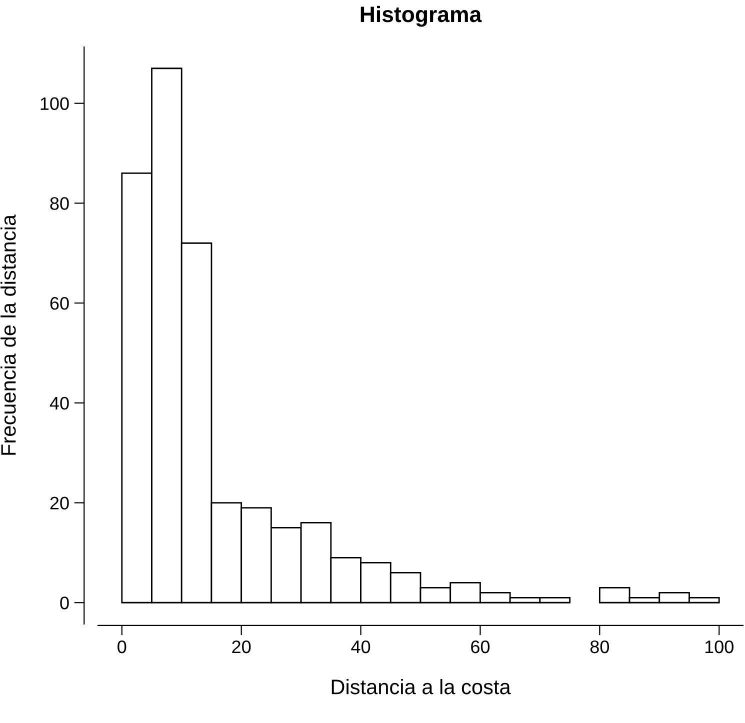 The height and width of the screenshot is (723, 745). I want to click on x-tick-label: 40, so click(360, 647).